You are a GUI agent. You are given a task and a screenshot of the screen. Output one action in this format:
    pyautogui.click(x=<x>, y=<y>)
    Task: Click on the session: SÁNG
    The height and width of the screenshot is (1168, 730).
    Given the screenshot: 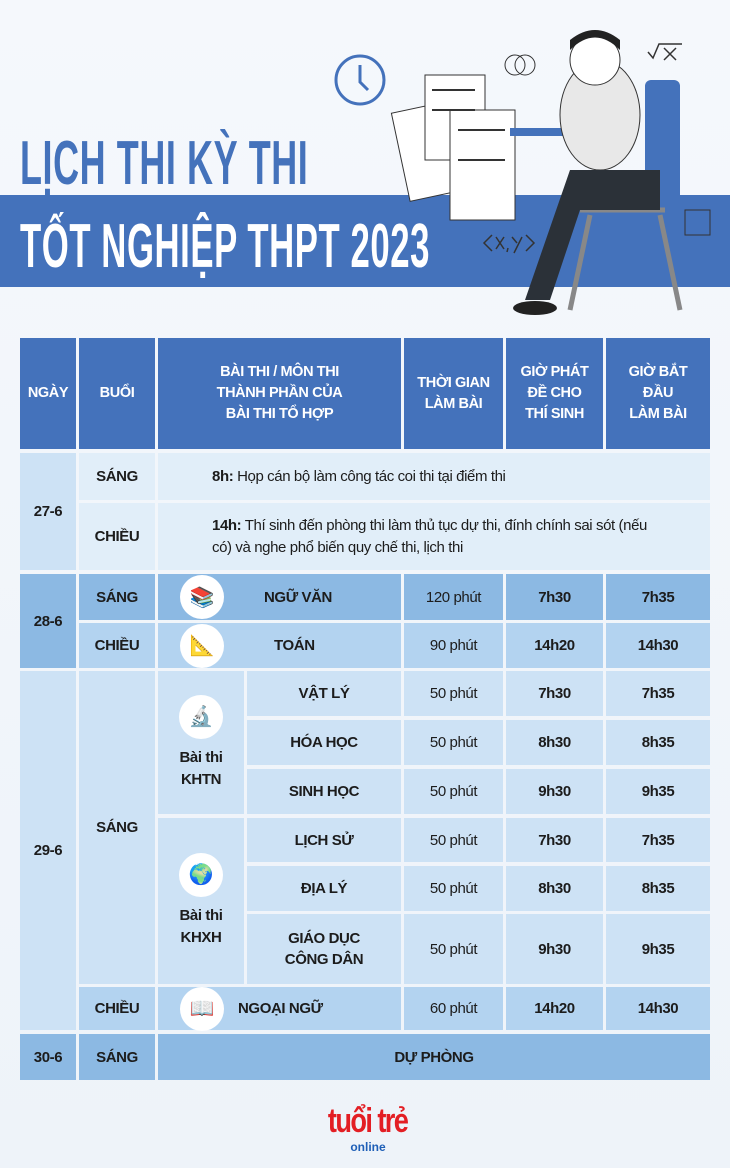 What is the action you would take?
    pyautogui.click(x=117, y=597)
    